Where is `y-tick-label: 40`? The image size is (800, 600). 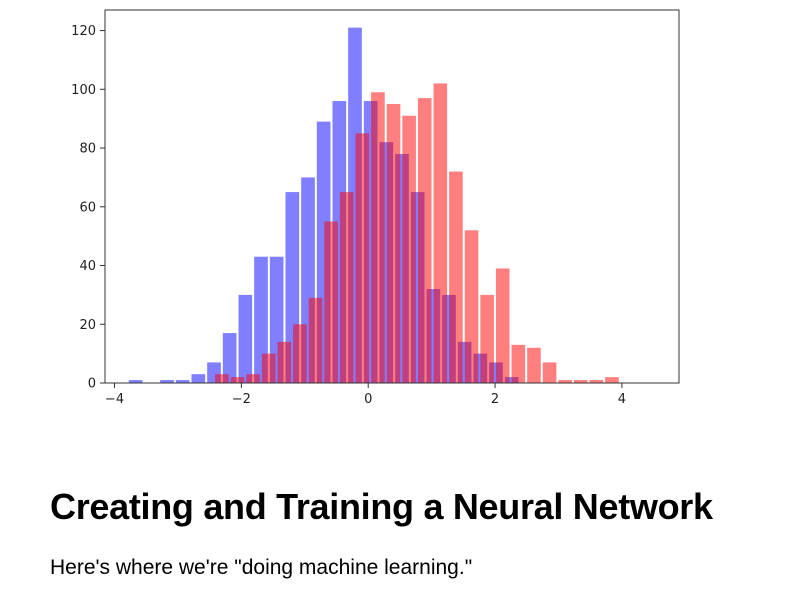 y-tick-label: 40 is located at coordinates (87, 266).